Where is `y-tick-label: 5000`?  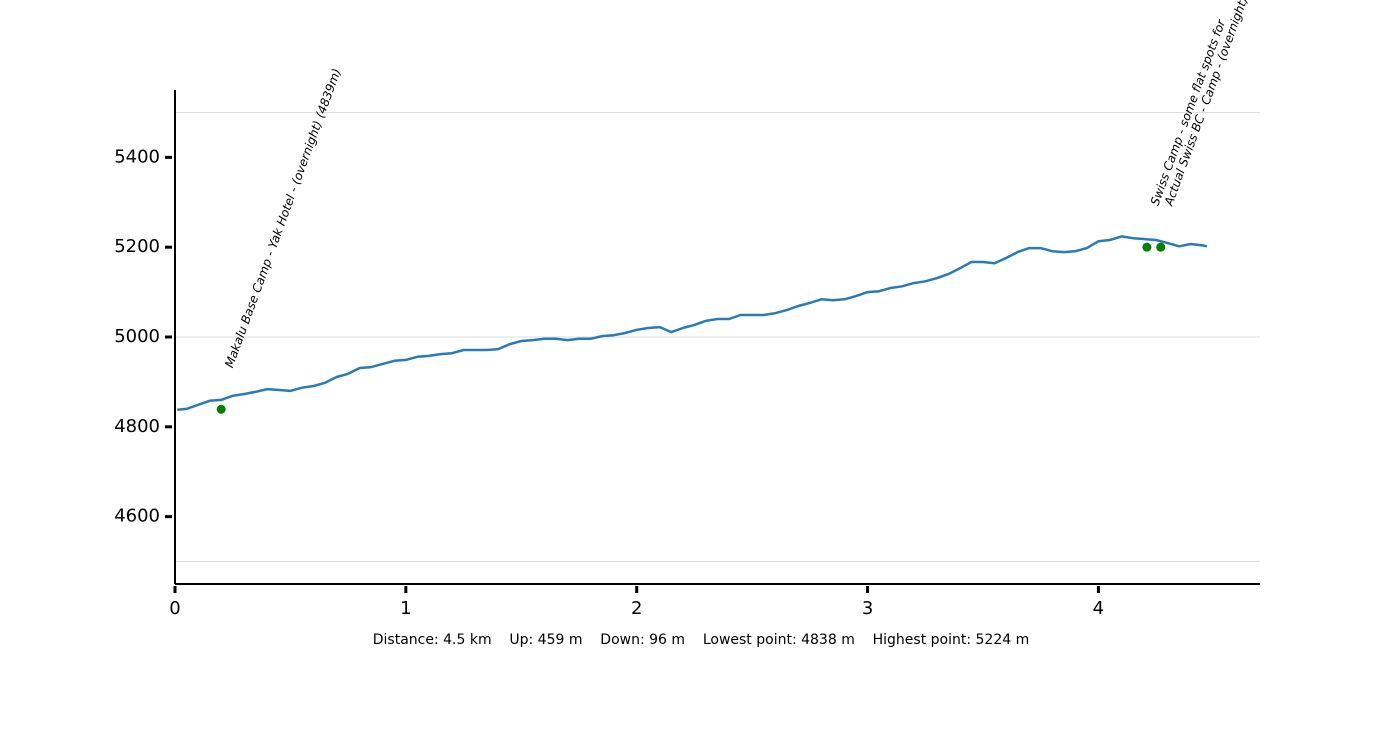
y-tick-label: 5000 is located at coordinates (137, 336).